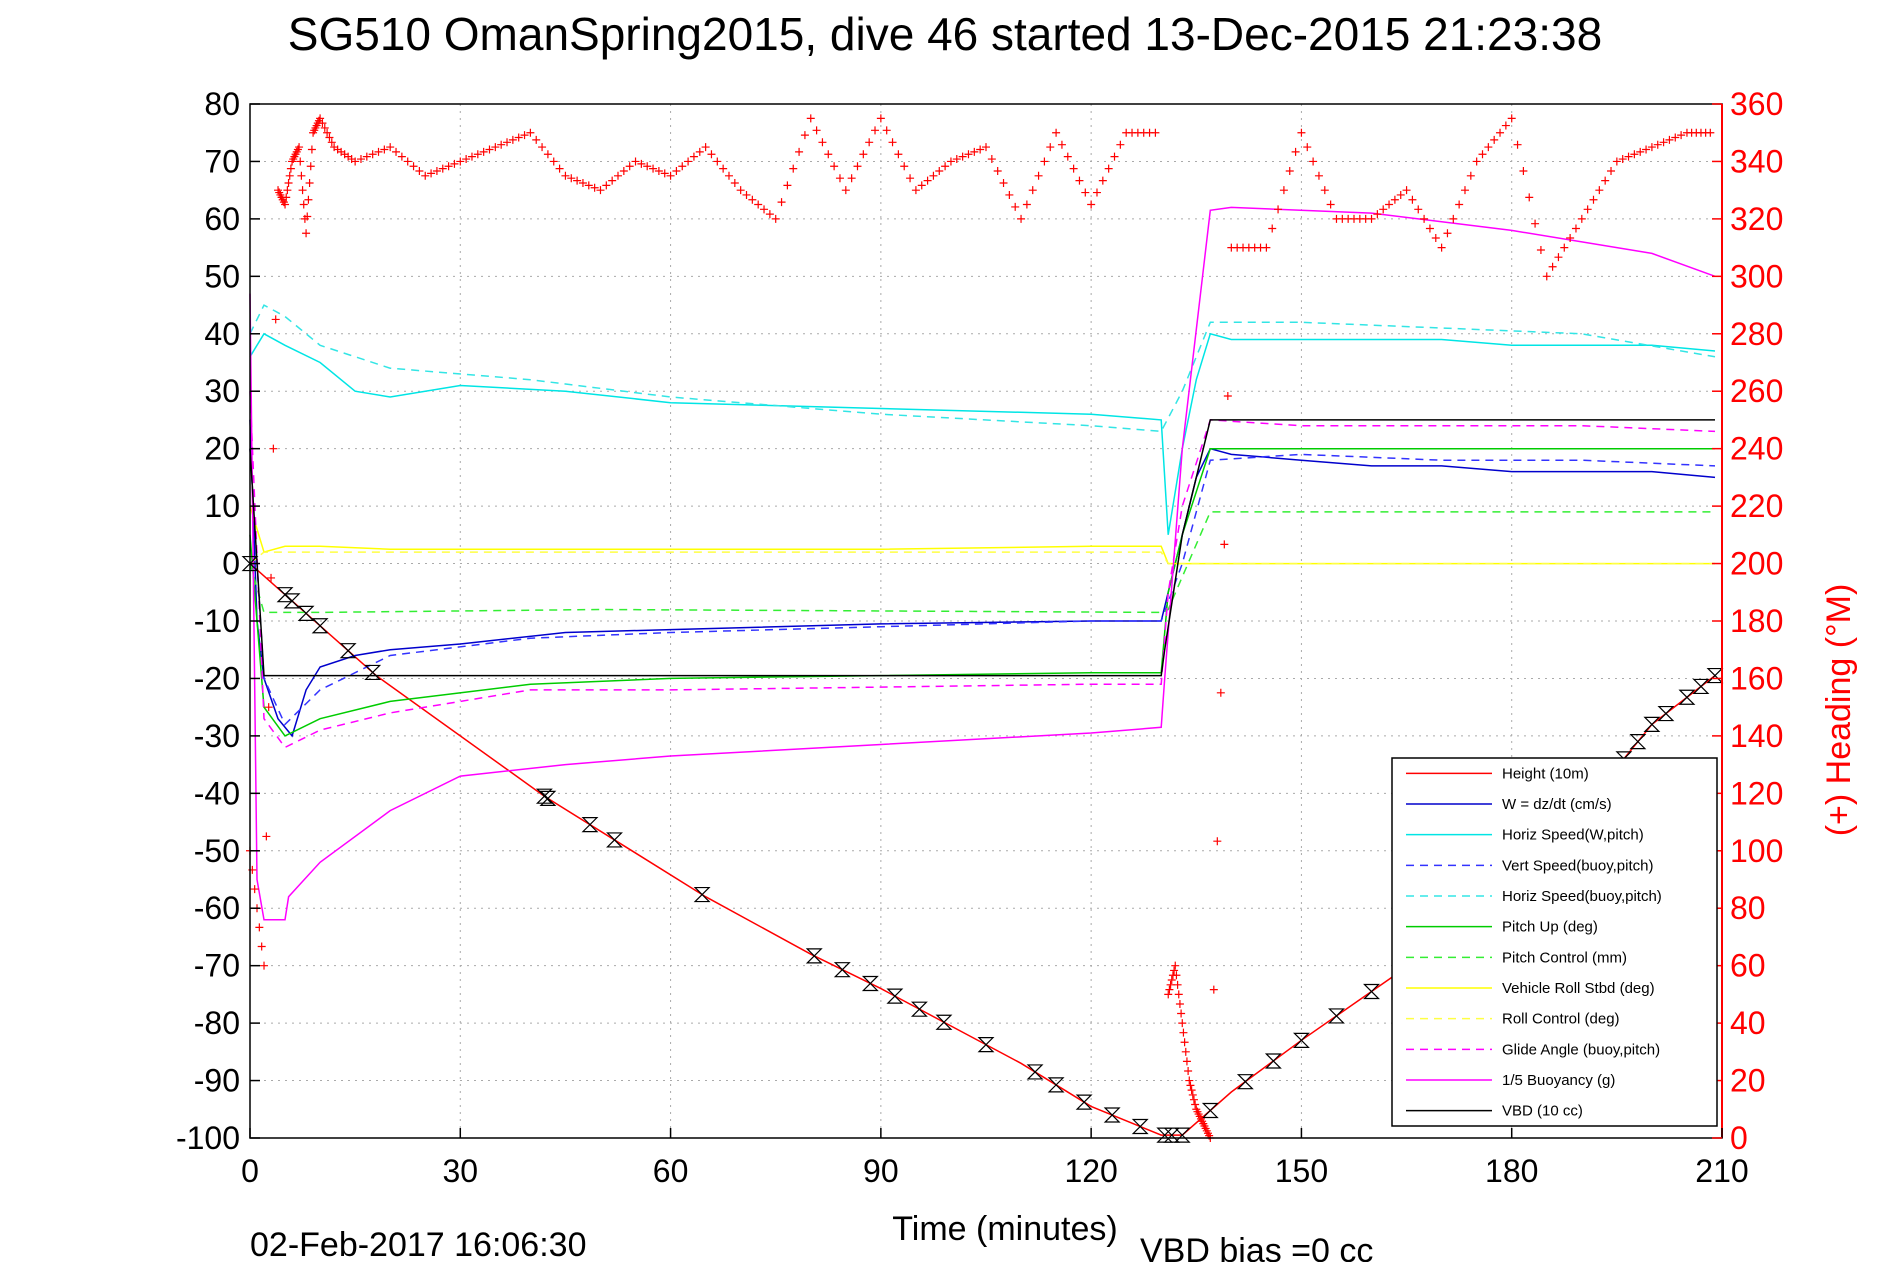 This screenshot has height=1262, width=1891. What do you see at coordinates (217, 966) in the screenshot?
I see `y-tick-label: -70` at bounding box center [217, 966].